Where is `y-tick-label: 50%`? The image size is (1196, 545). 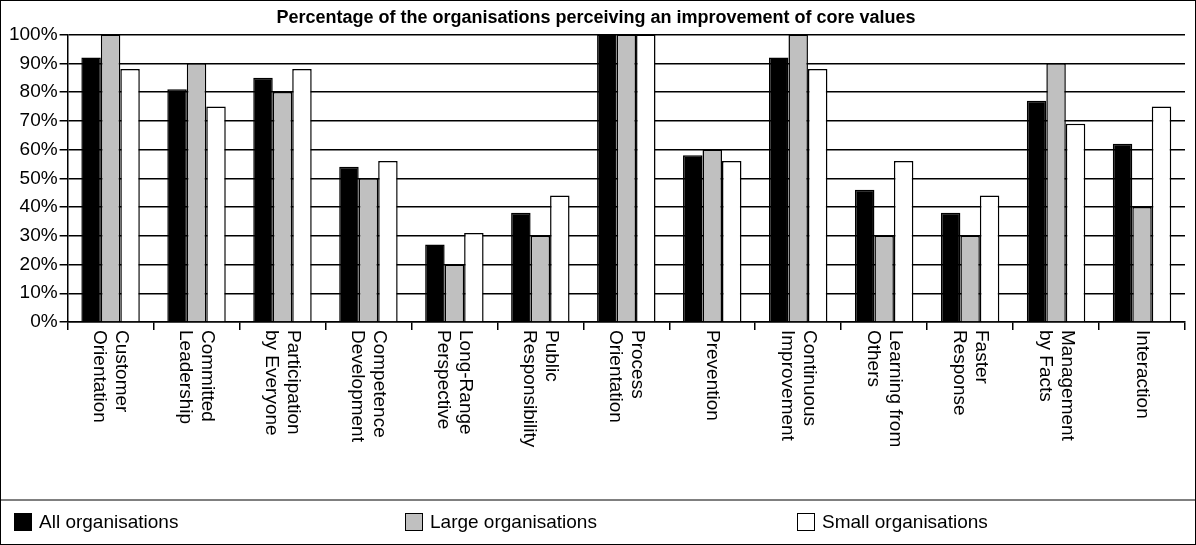 y-tick-label: 50% is located at coordinates (38, 177).